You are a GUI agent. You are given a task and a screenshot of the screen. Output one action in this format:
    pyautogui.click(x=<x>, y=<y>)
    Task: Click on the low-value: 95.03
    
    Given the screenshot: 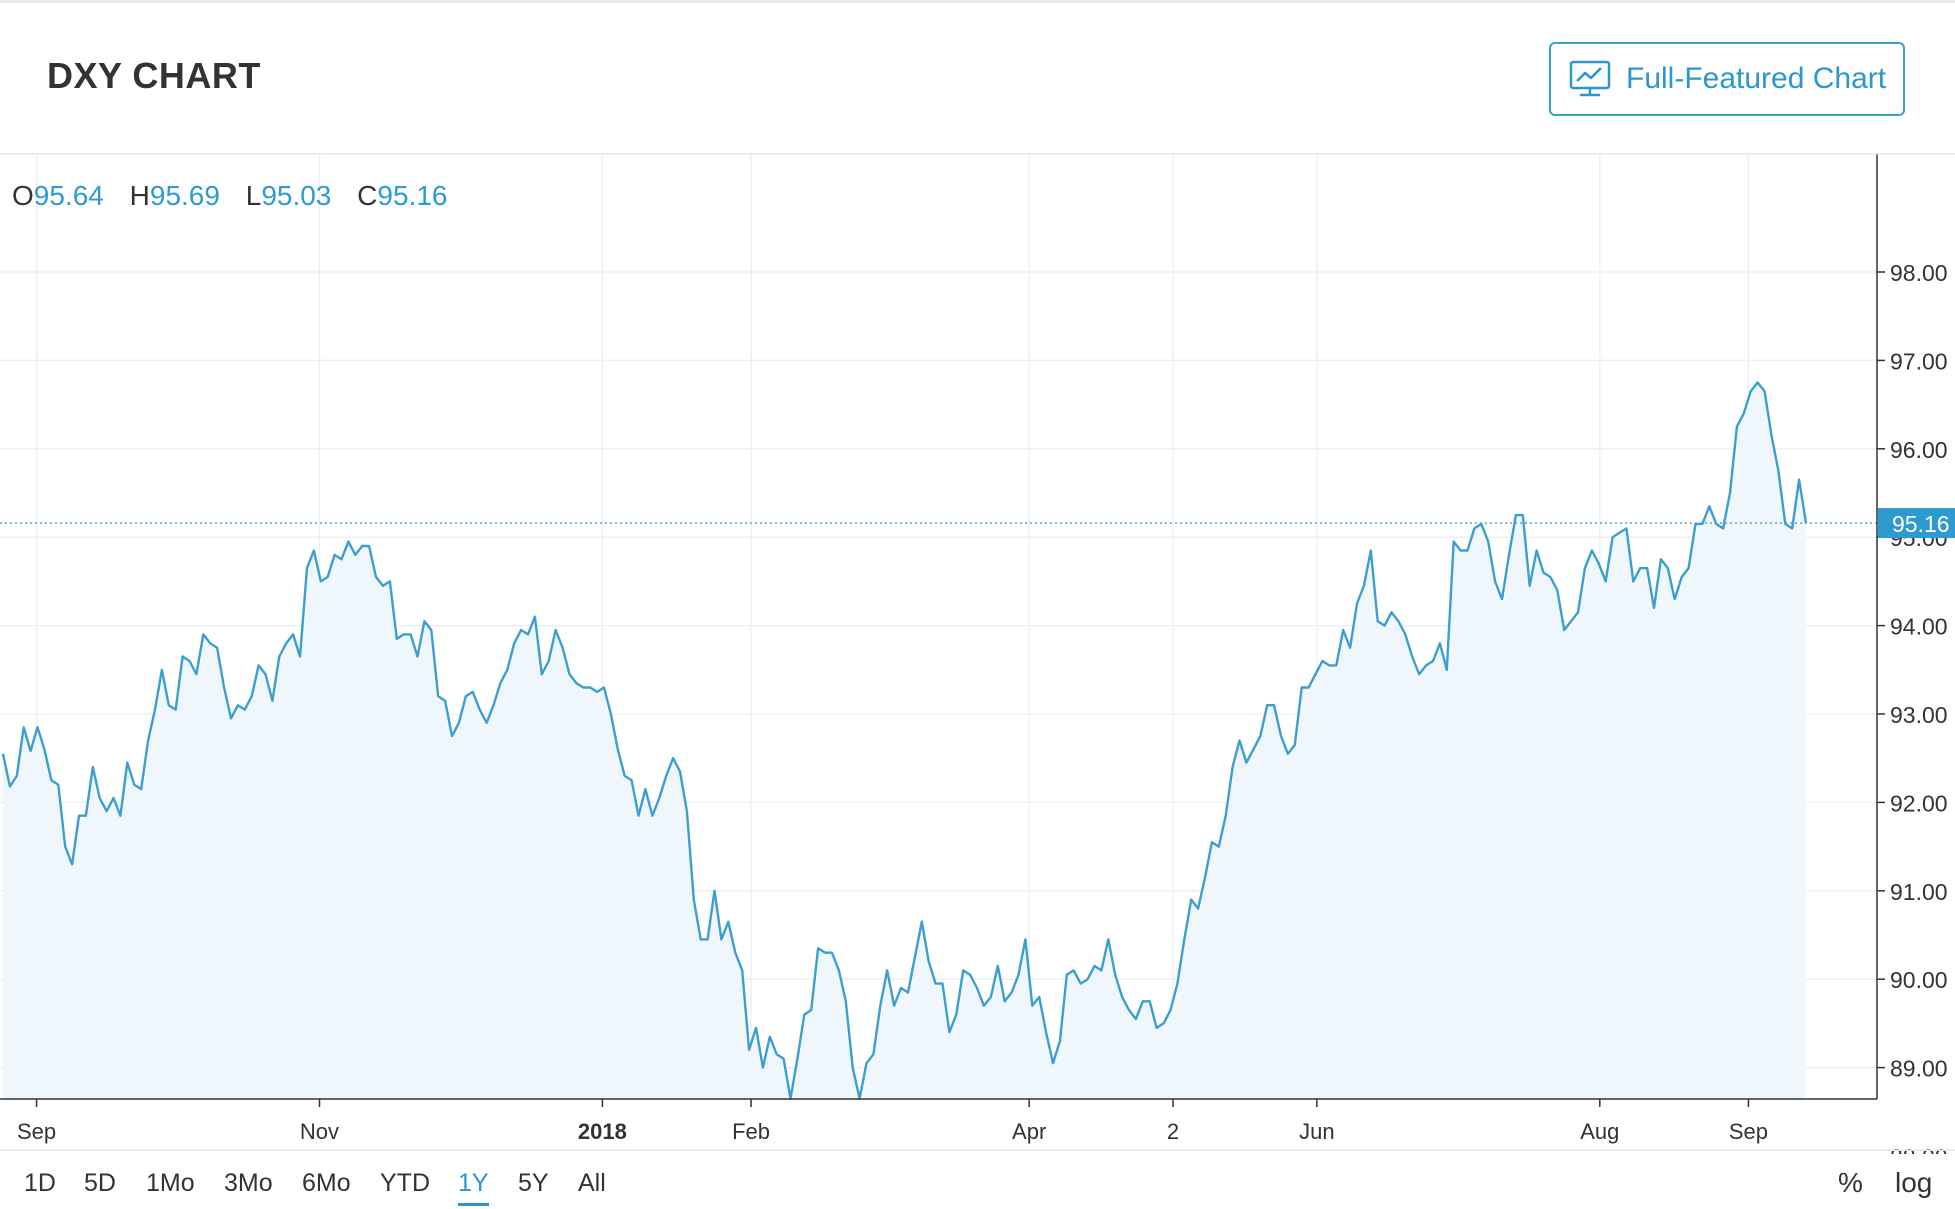 What is the action you would take?
    pyautogui.click(x=296, y=195)
    